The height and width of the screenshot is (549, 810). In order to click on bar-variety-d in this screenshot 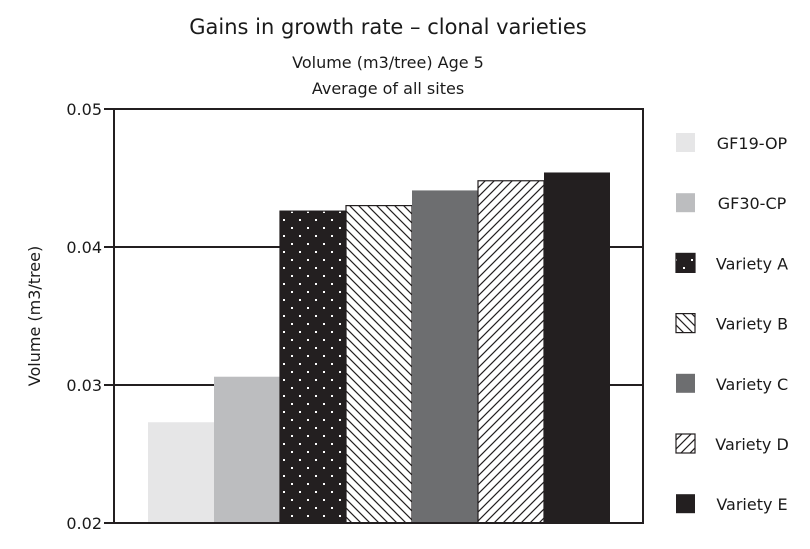, I will do `click(511, 352)`.